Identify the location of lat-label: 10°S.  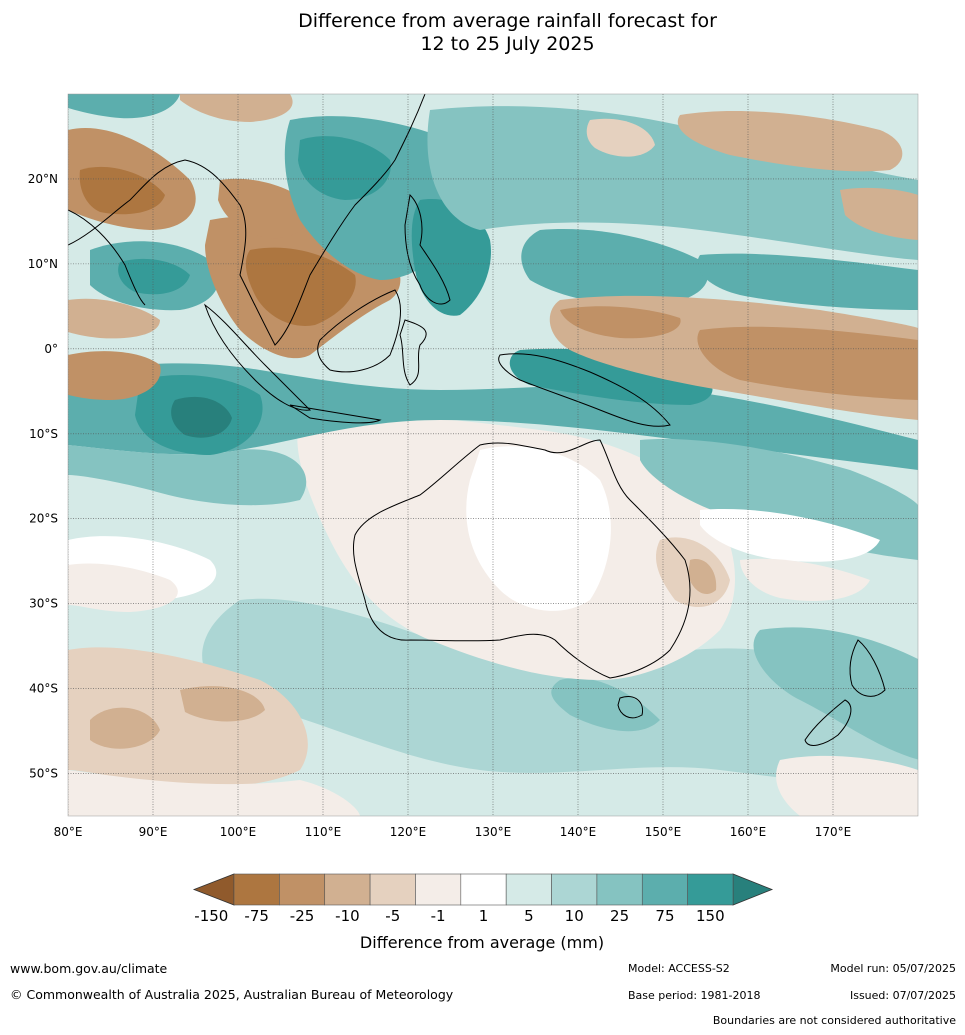
(43, 434).